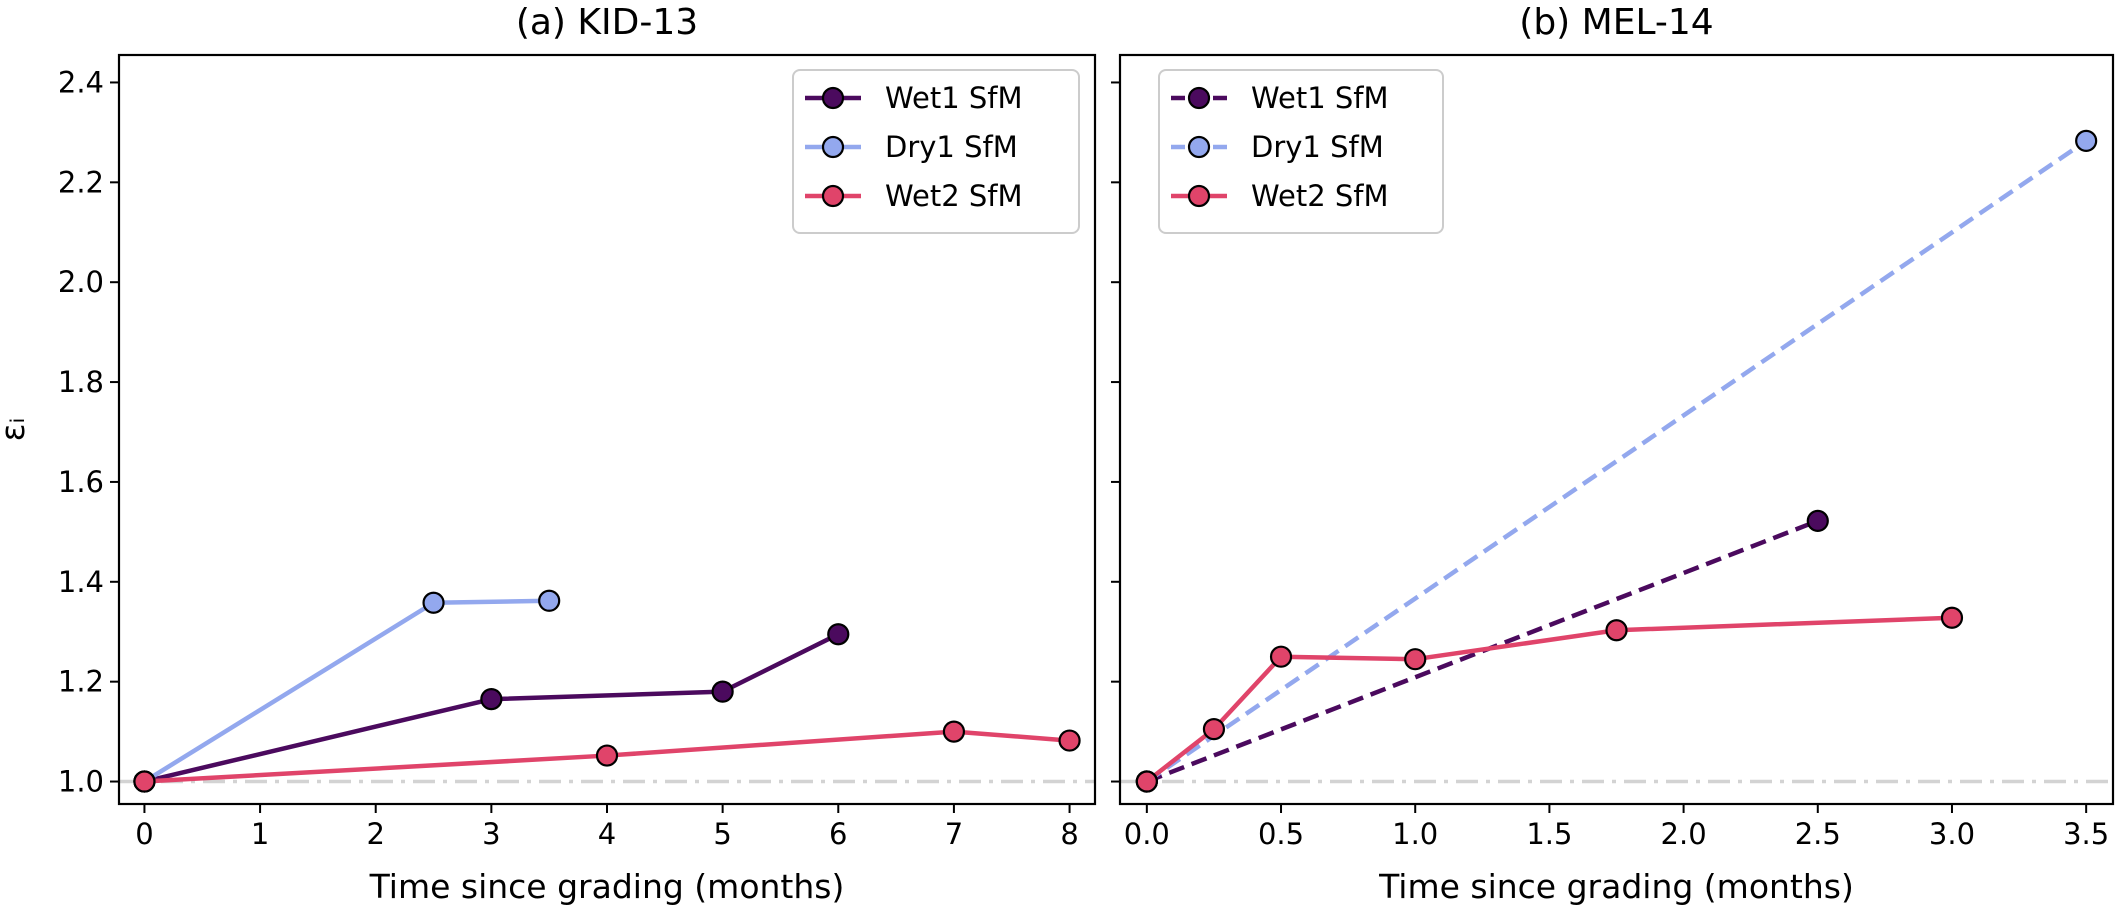 The height and width of the screenshot is (908, 2128). Describe the element at coordinates (1415, 834) in the screenshot. I see `x-tick-label: 1.0` at that location.